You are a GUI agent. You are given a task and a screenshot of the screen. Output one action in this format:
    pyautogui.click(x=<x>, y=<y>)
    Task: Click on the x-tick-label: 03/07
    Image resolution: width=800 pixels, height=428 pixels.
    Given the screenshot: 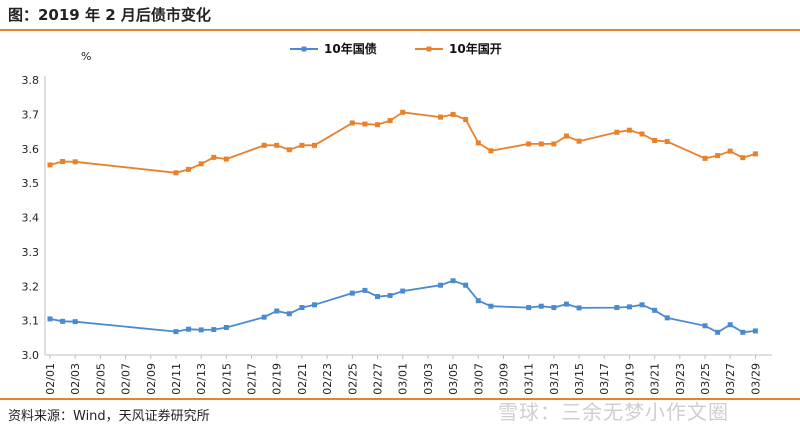 What is the action you would take?
    pyautogui.click(x=478, y=379)
    